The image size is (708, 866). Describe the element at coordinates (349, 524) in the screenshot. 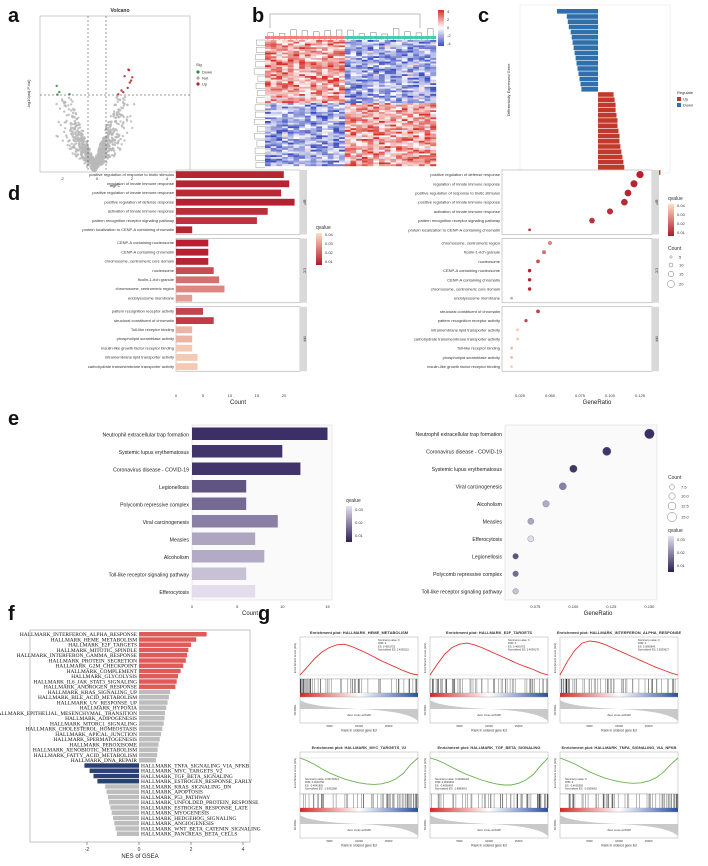

I see `kegg-bar-legend-bar` at that location.